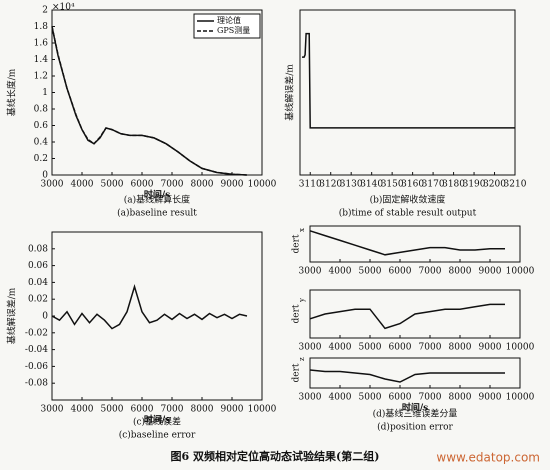 The height and width of the screenshot is (470, 550). Describe the element at coordinates (38, 266) in the screenshot. I see `y-tick-label: 0.06` at that location.